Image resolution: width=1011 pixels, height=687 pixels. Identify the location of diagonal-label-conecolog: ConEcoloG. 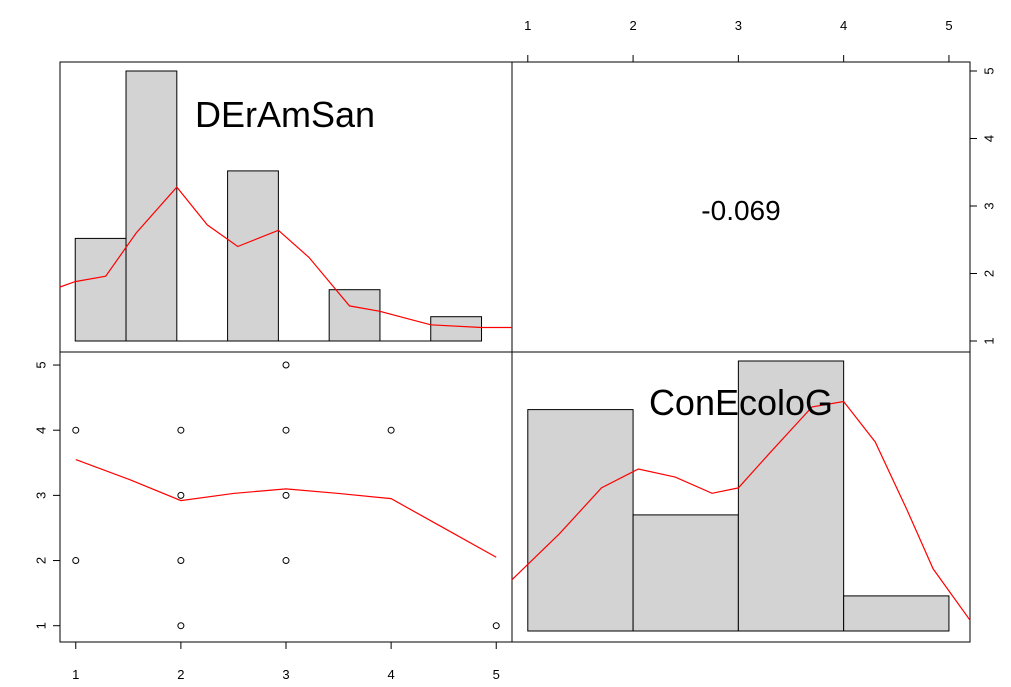
(741, 402).